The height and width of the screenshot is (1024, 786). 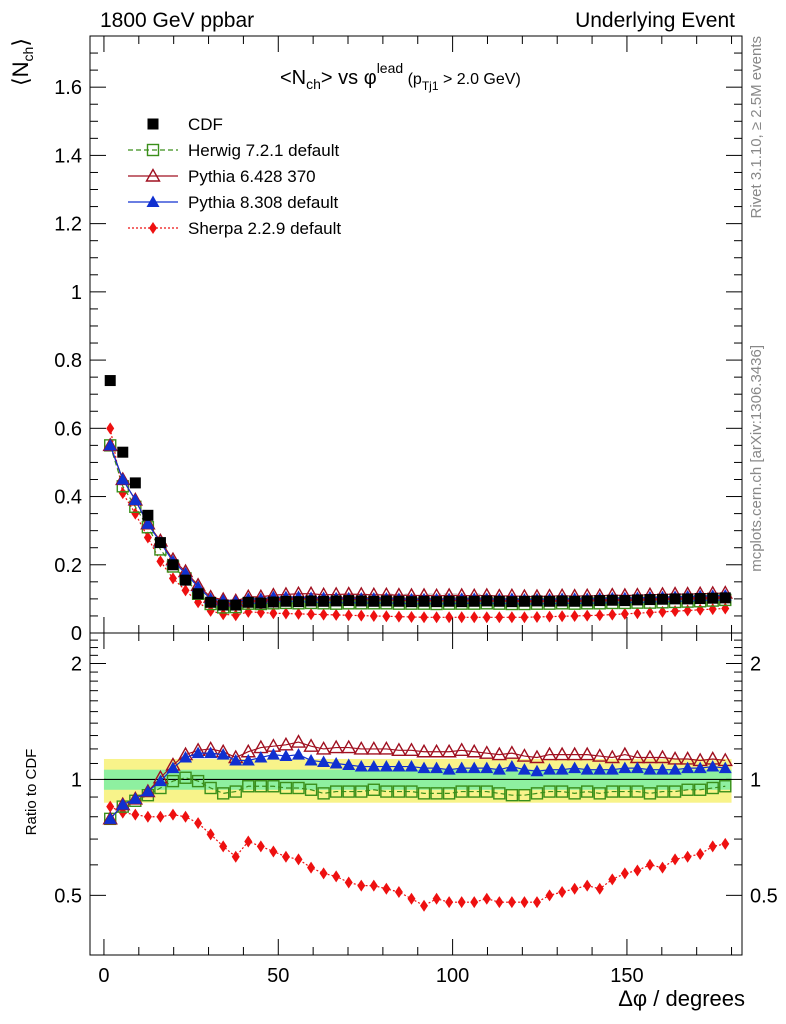 I want to click on main-ytick-label: 0, so click(x=76, y=634).